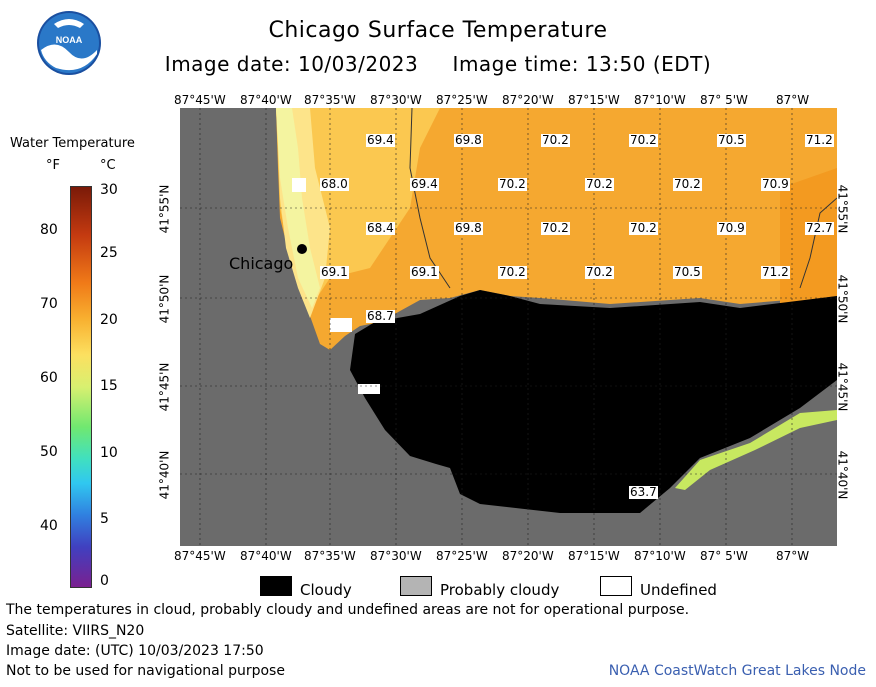 Image resolution: width=876 pixels, height=687 pixels. What do you see at coordinates (164, 387) in the screenshot?
I see `lat-label-left: 41°45'N` at bounding box center [164, 387].